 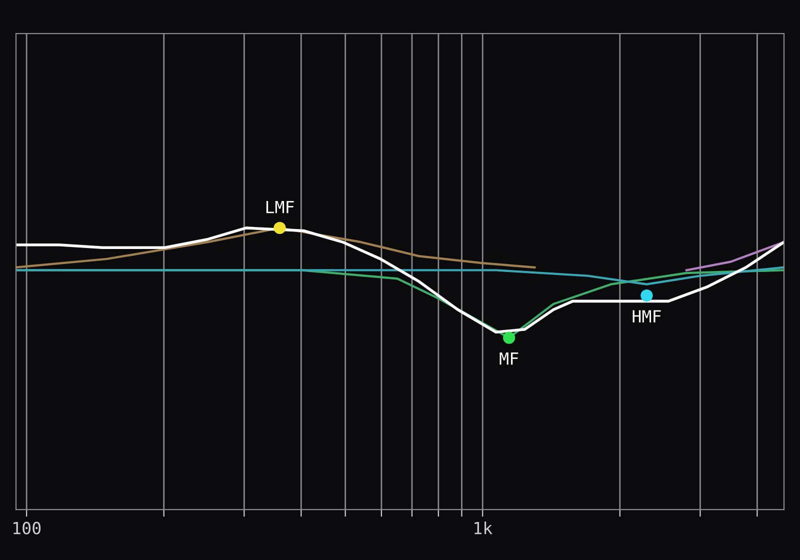 I want to click on series-label: LMF, so click(x=280, y=207).